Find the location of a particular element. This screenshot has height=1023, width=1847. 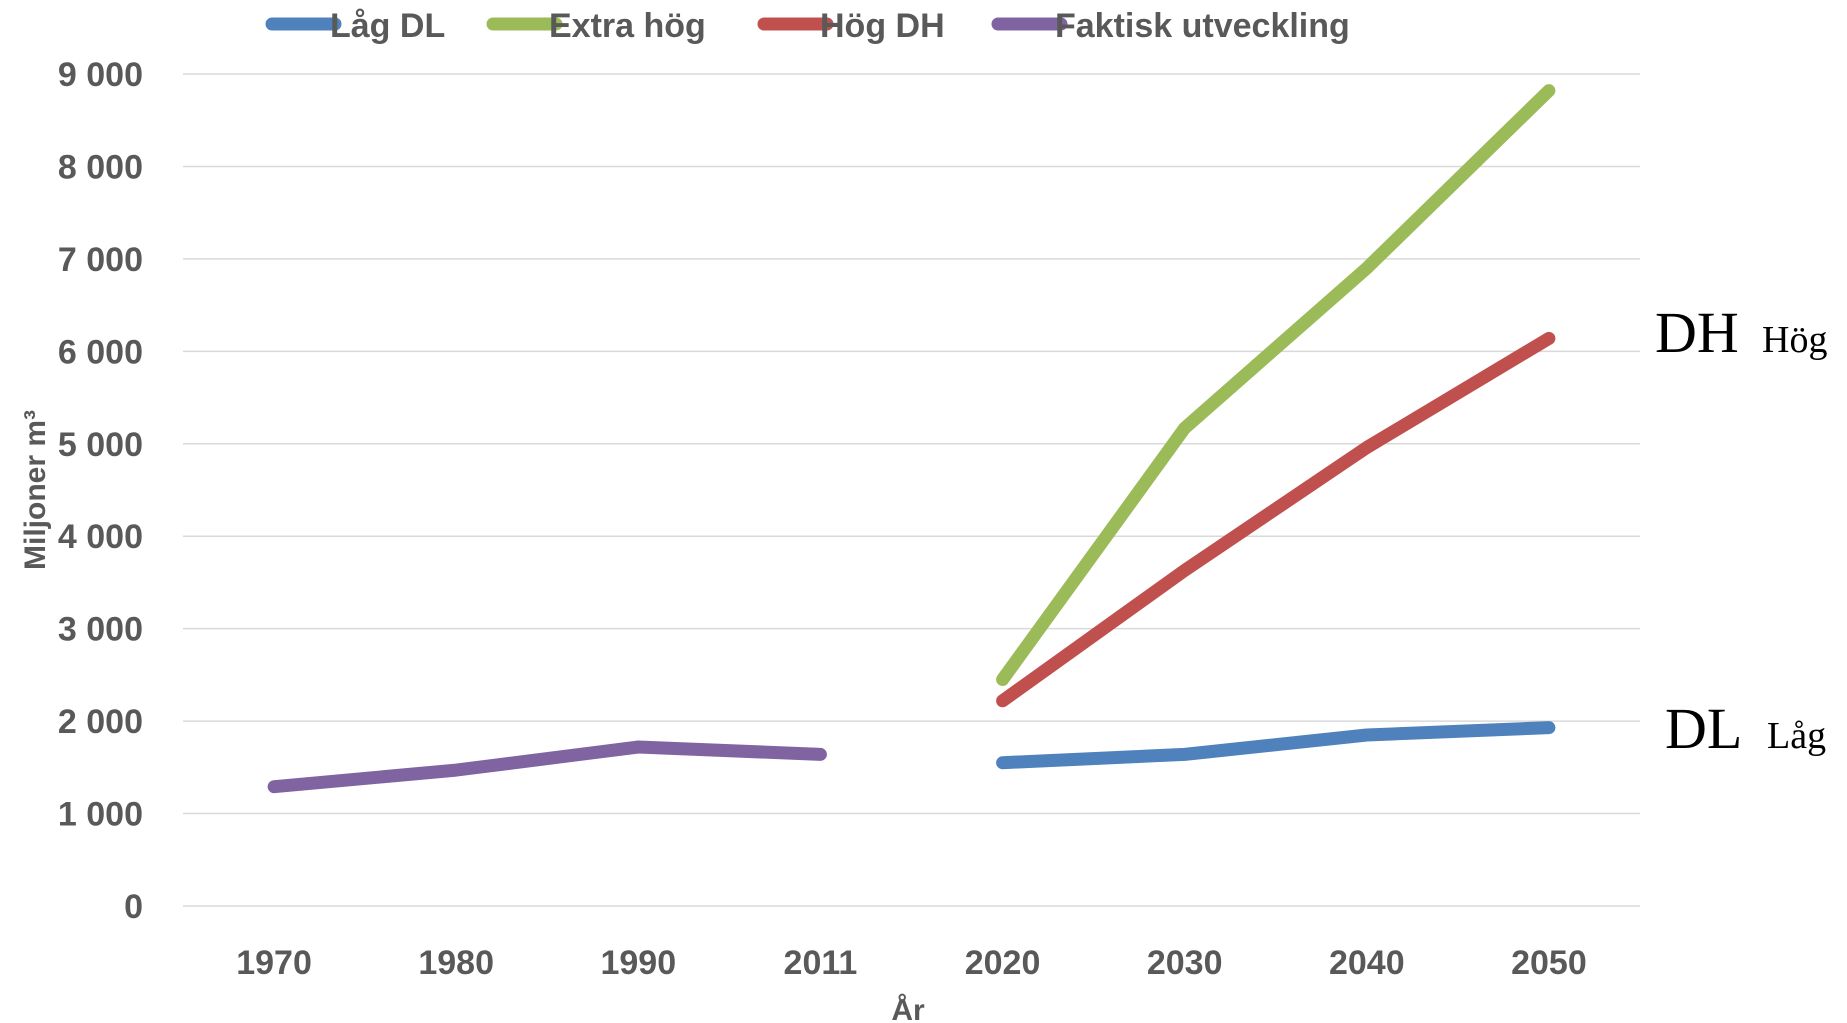

y-tick-label: 6 000 is located at coordinates (100, 352).